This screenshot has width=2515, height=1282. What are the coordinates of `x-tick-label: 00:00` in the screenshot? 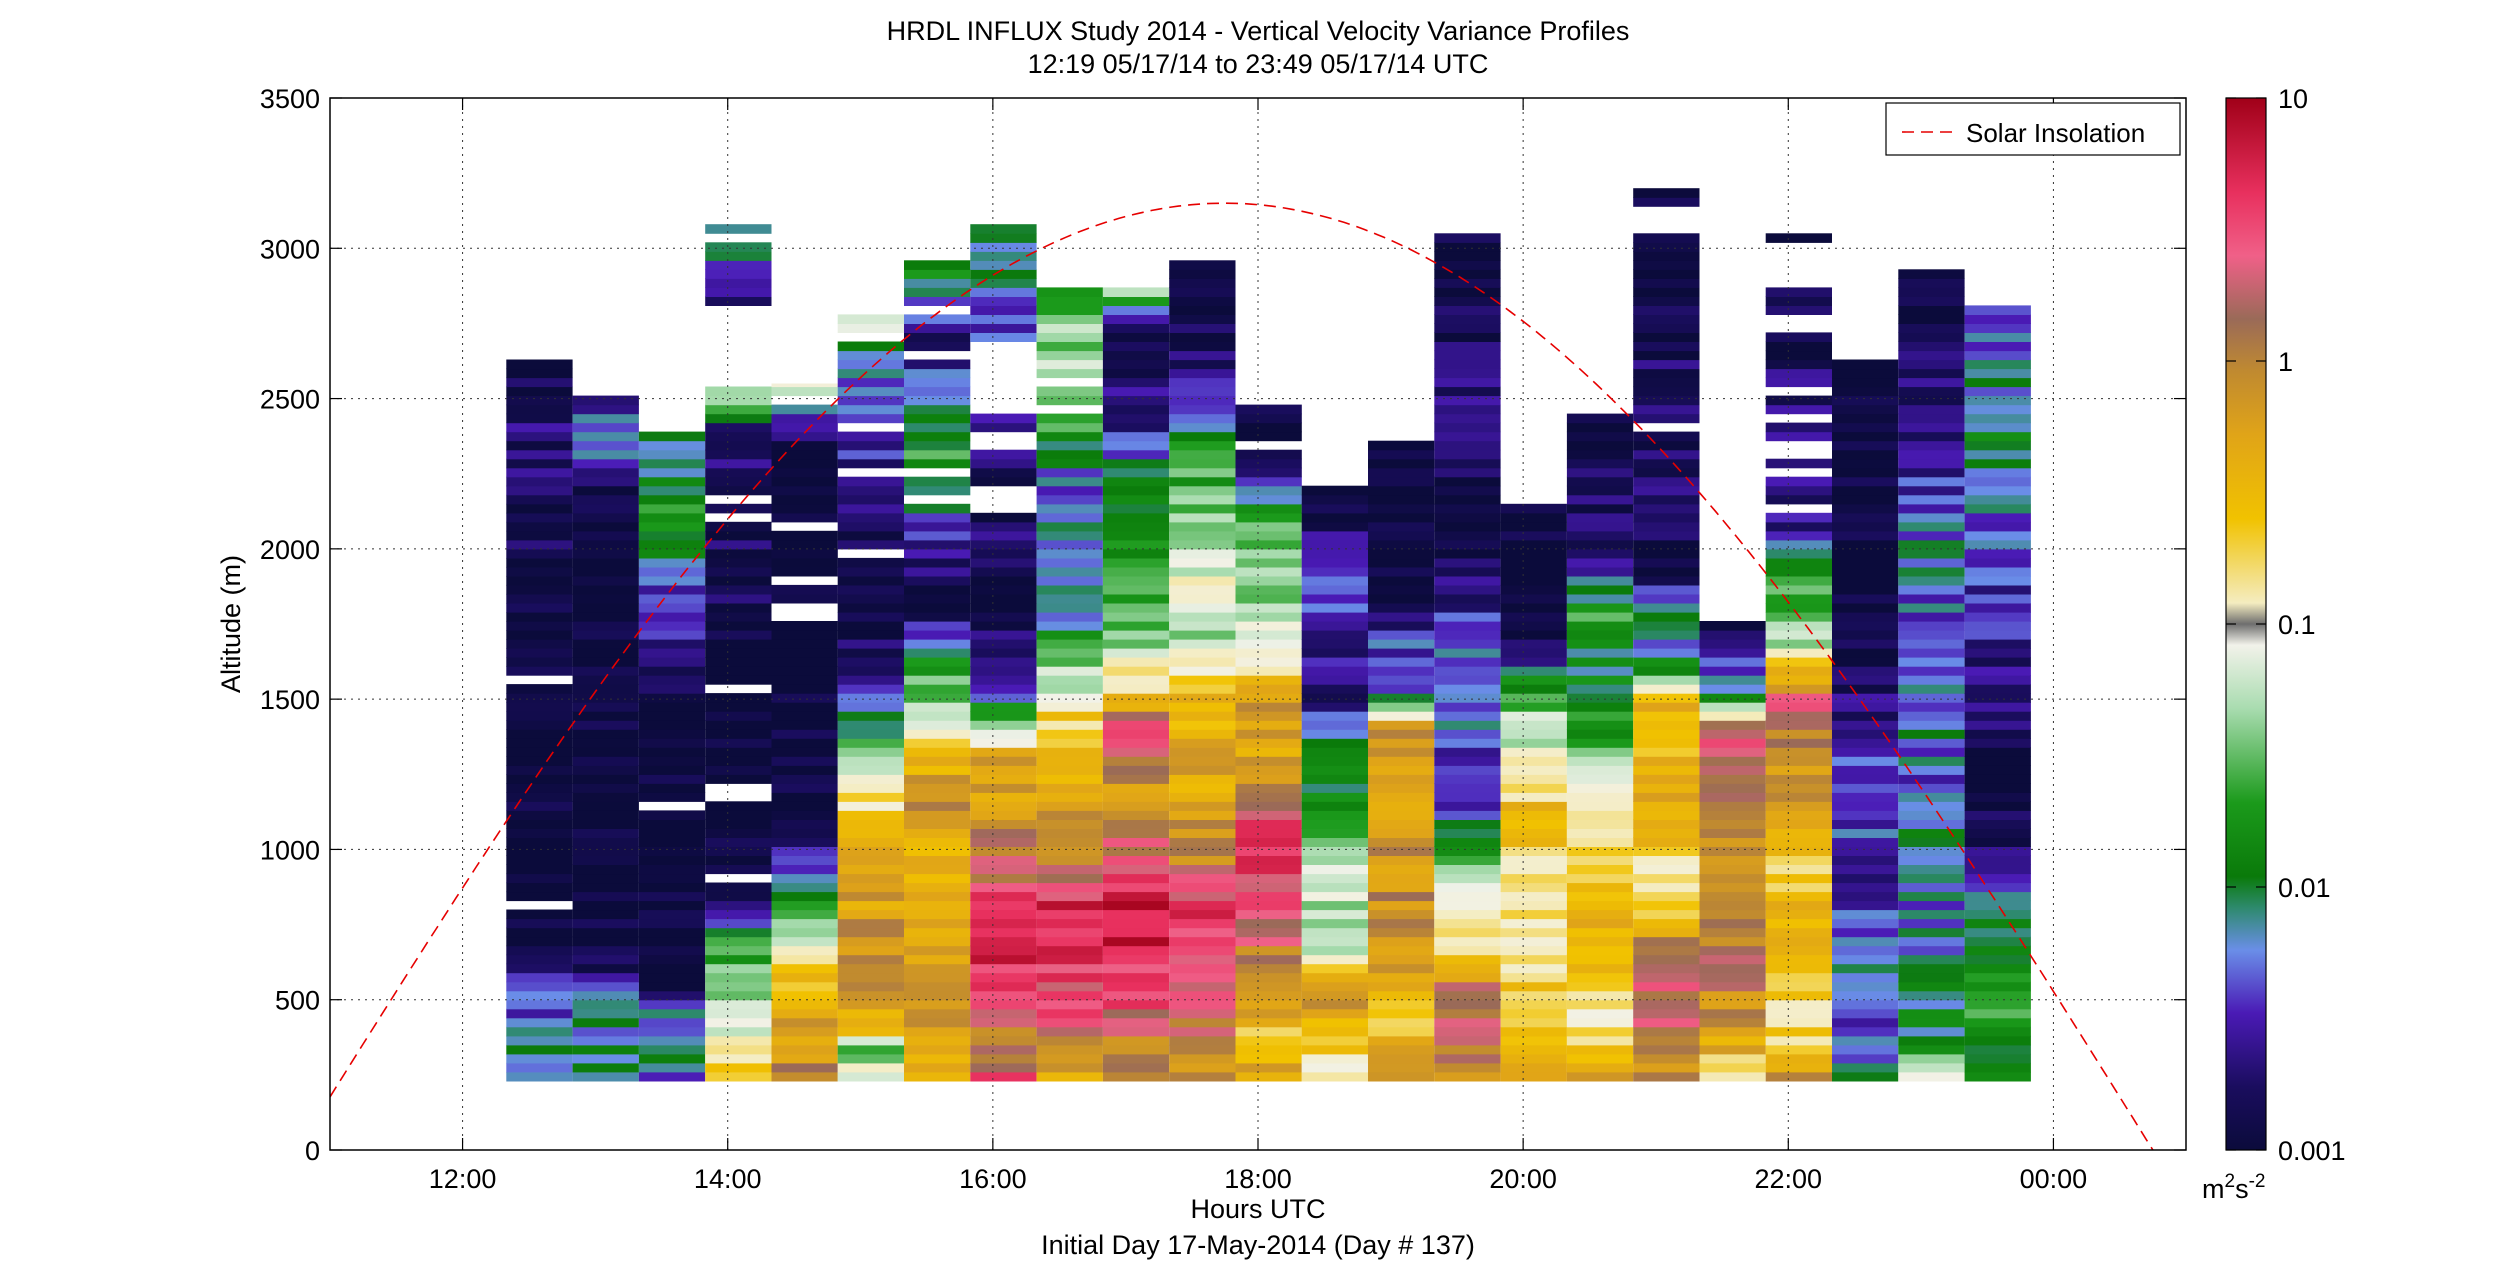 It's located at (2054, 1179).